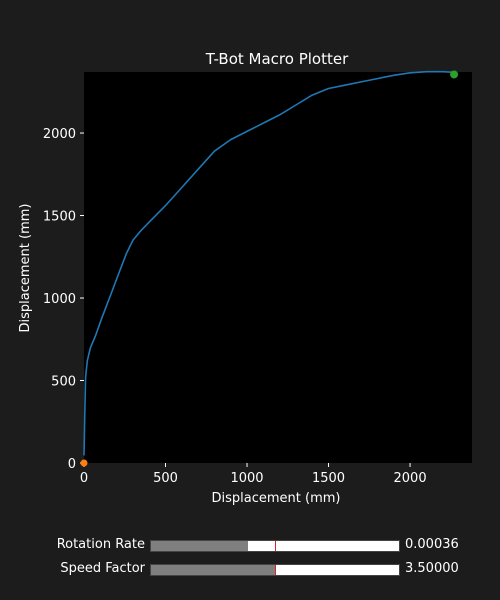  What do you see at coordinates (454, 74) in the screenshot?
I see `end-marker` at bounding box center [454, 74].